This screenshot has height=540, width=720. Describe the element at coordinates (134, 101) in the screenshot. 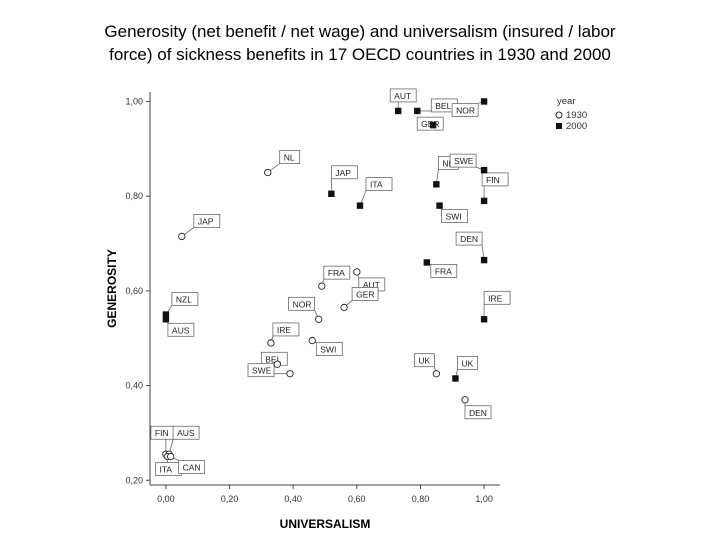

I see `y-tick-label: 1,00` at that location.